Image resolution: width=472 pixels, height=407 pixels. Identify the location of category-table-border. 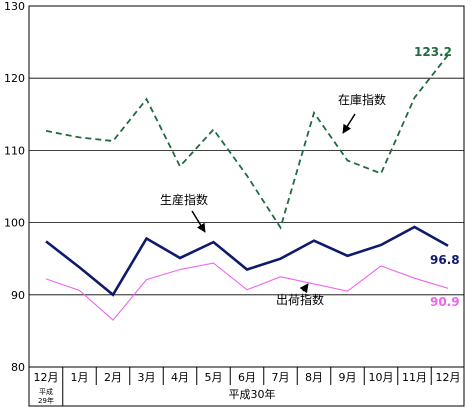
(246, 386).